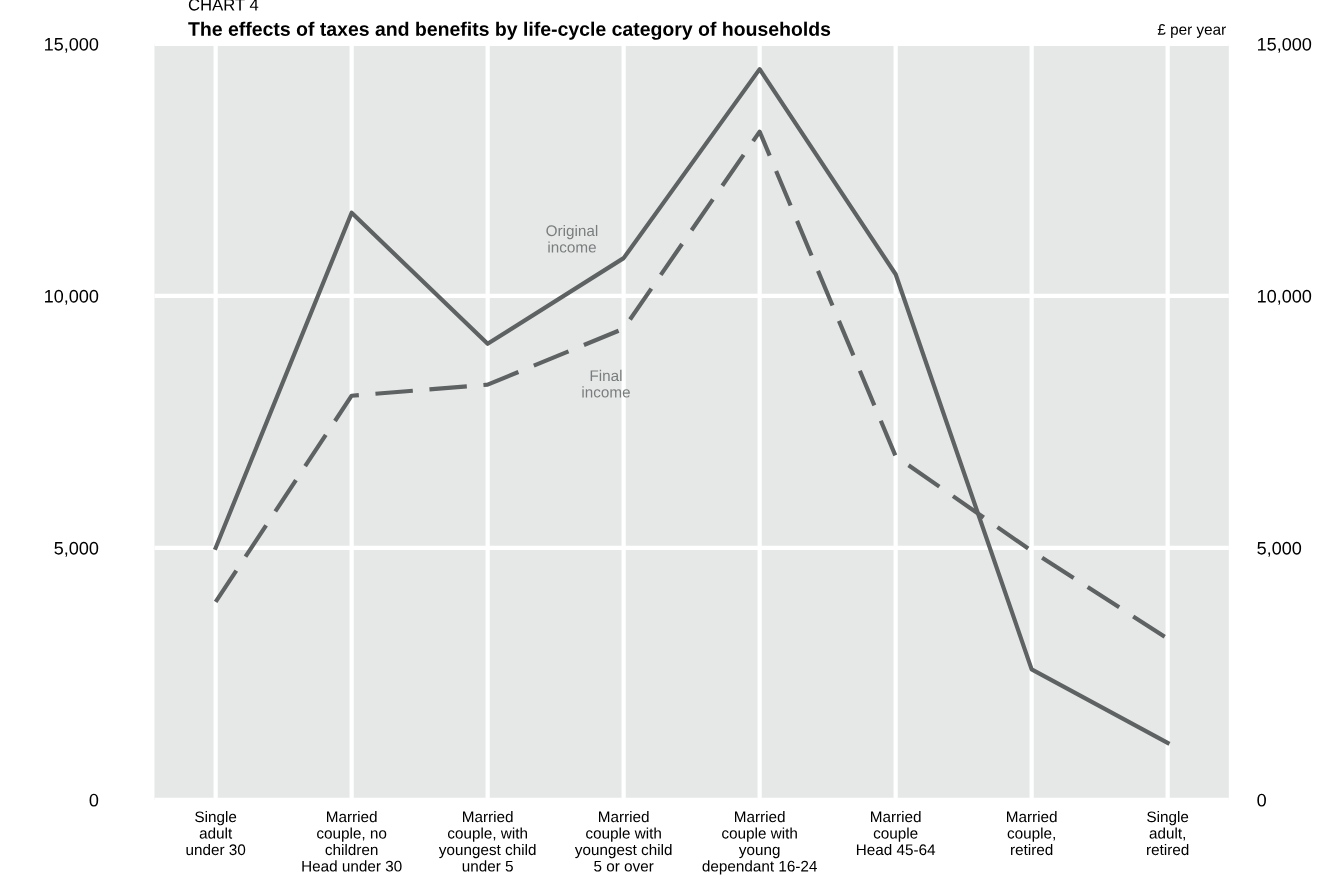 The height and width of the screenshot is (879, 1343). What do you see at coordinates (1285, 297) in the screenshot?
I see `y2-tick-label: 10,000` at bounding box center [1285, 297].